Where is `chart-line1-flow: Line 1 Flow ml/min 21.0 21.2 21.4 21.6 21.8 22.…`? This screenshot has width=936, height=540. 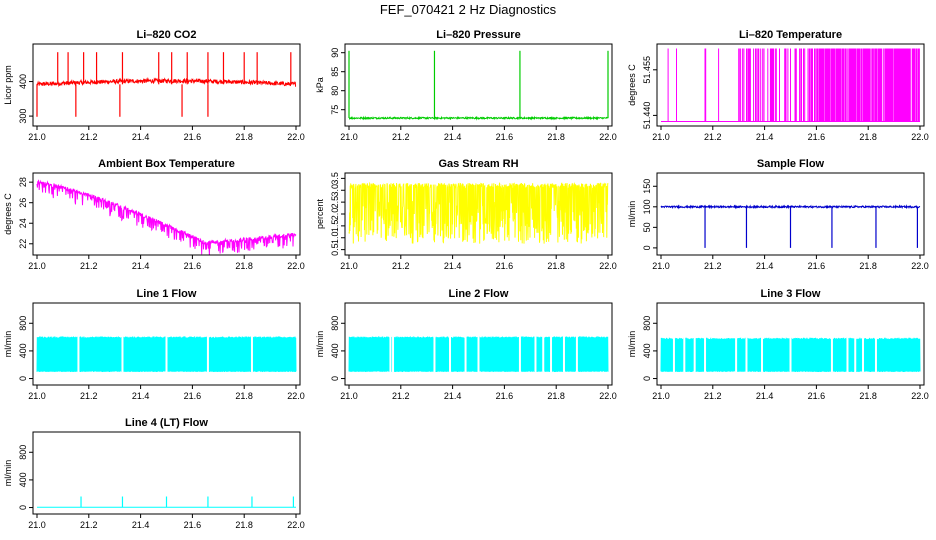 chart-line1-flow: Line 1 Flow ml/min 21.0 21.2 21.4 21.6 21.8 22.… is located at coordinates (154, 344).